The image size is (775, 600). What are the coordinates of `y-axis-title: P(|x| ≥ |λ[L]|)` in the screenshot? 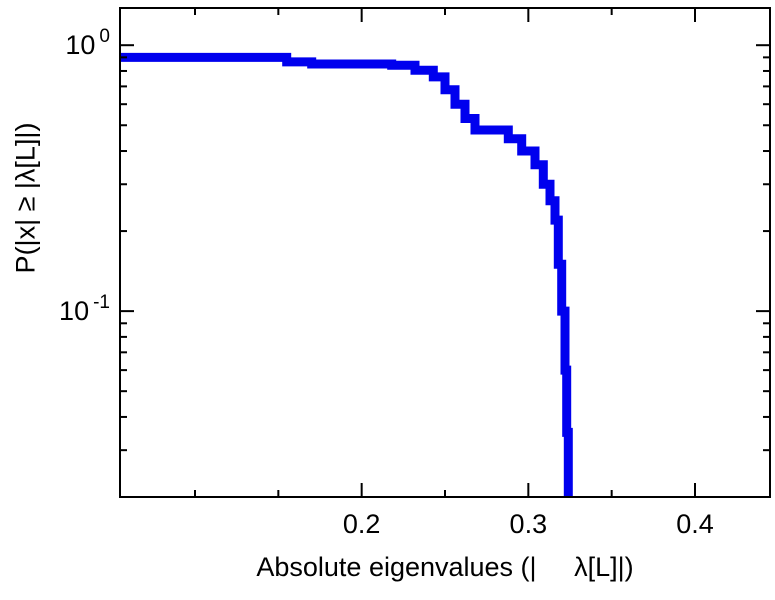 It's located at (25, 198).